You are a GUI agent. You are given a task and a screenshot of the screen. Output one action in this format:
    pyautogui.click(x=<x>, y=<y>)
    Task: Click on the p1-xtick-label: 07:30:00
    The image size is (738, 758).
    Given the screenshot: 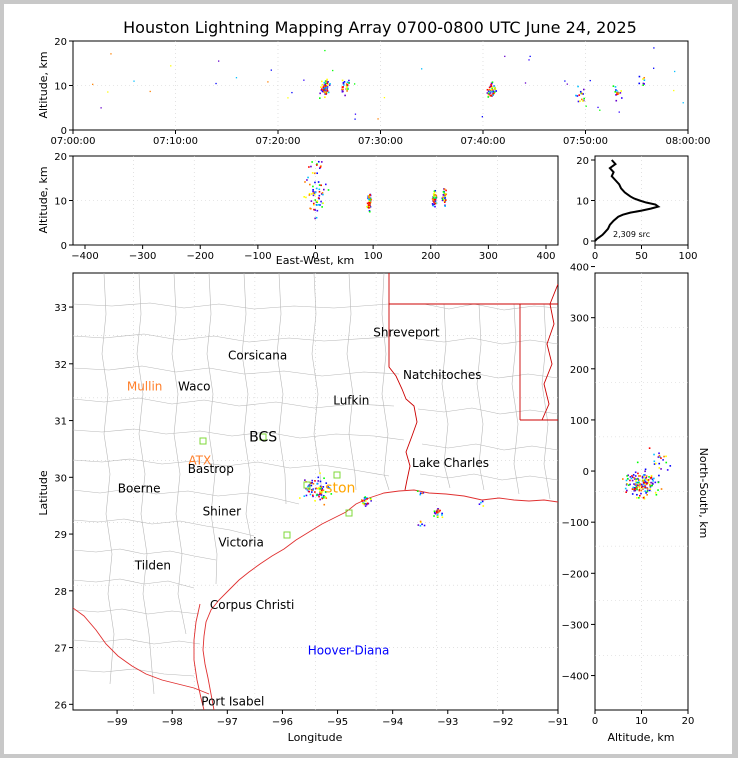 What is the action you would take?
    pyautogui.click(x=380, y=141)
    